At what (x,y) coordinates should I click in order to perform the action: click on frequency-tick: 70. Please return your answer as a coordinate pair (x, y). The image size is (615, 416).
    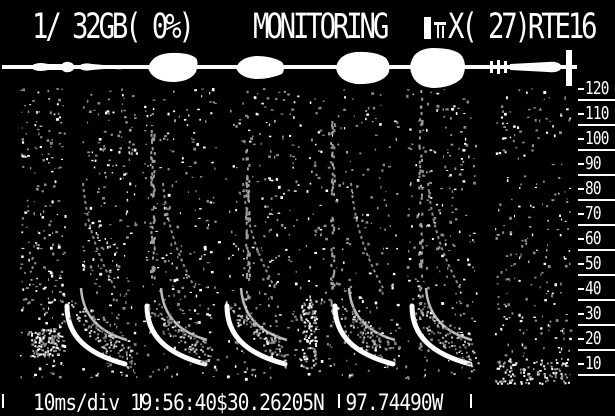
    Looking at the image, I should click on (596, 215).